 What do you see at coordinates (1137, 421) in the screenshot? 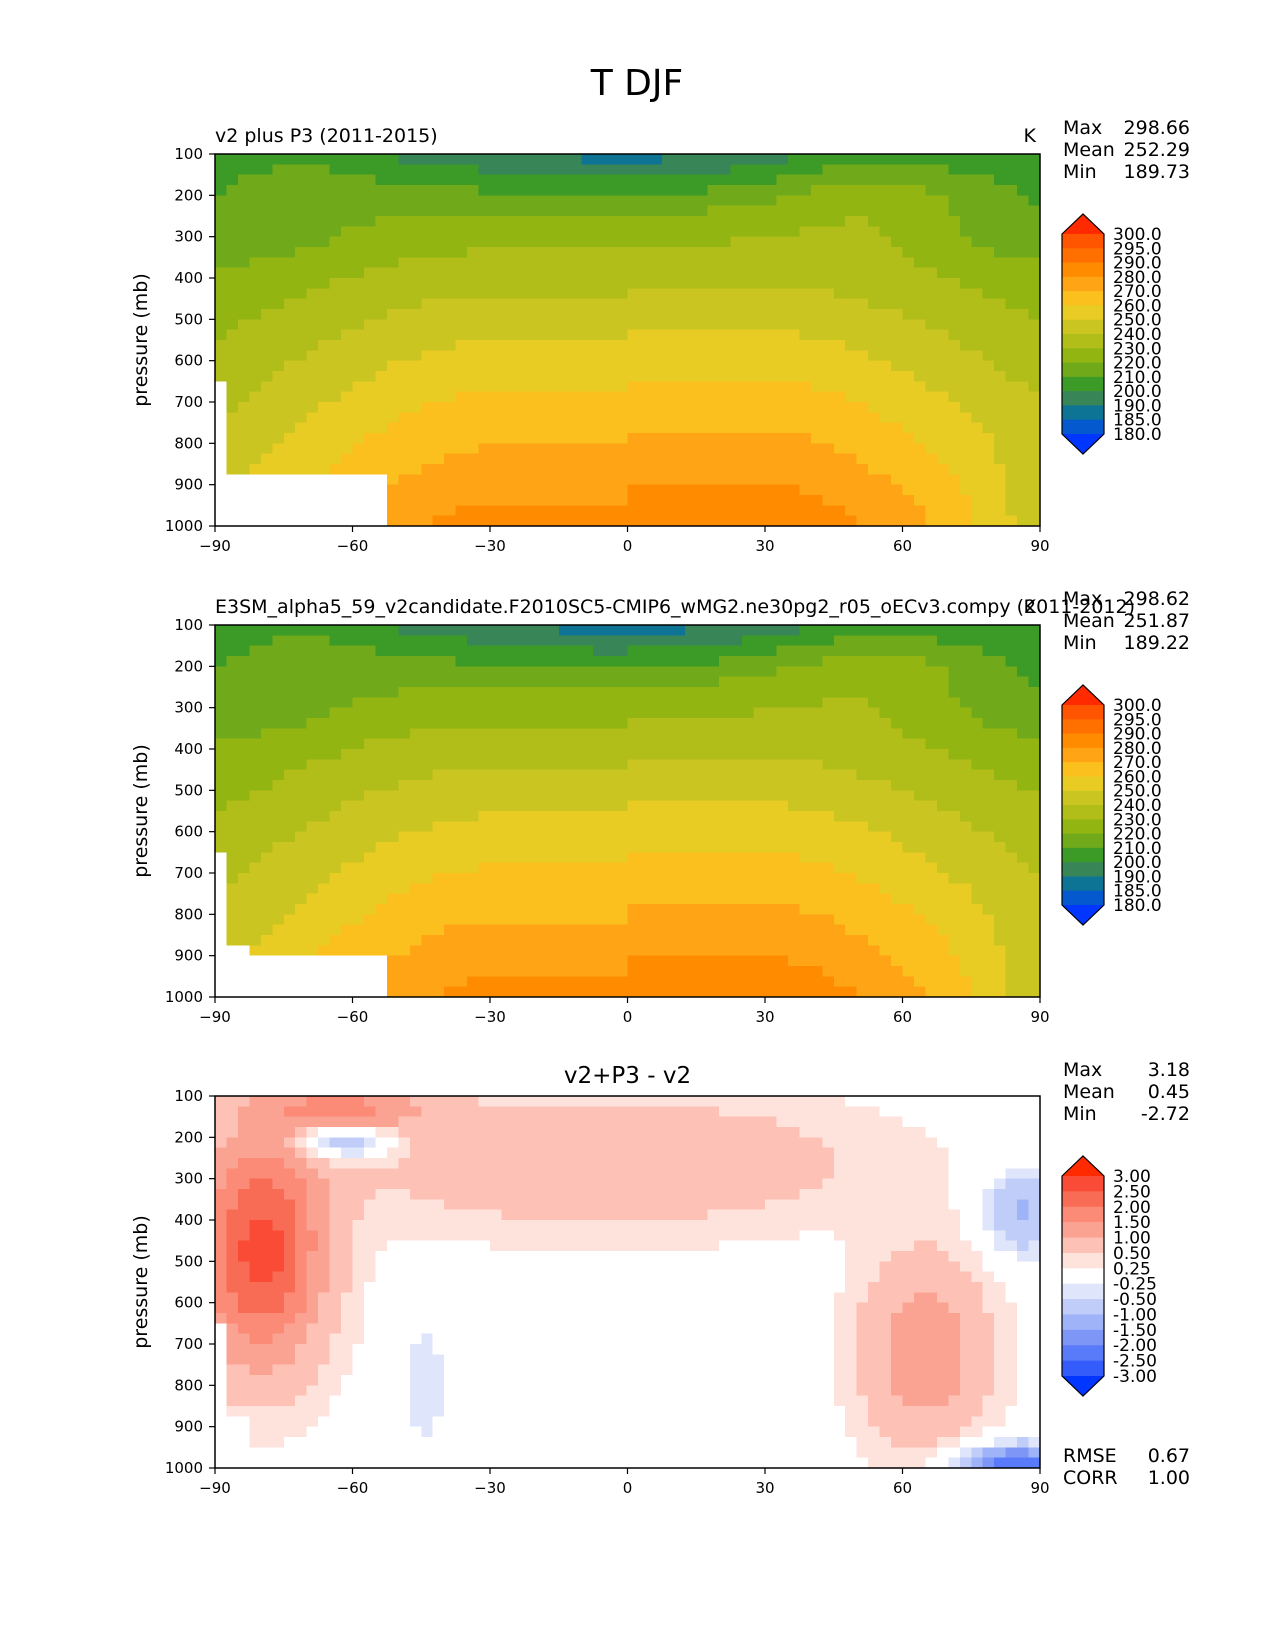
I see `colorbar-label: 185.0` at bounding box center [1137, 421].